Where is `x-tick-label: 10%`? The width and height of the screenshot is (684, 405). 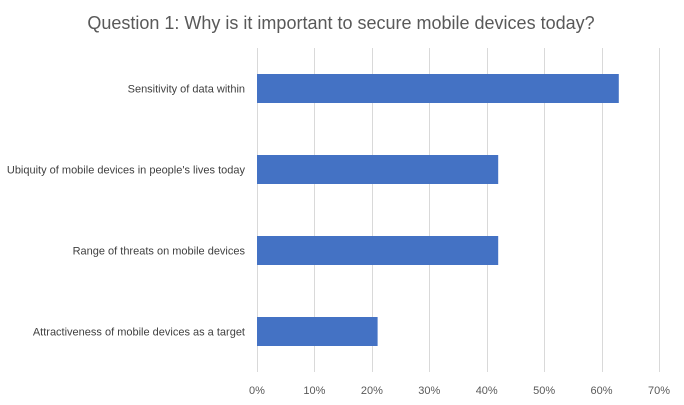
x-tick-label: 10% is located at coordinates (314, 391).